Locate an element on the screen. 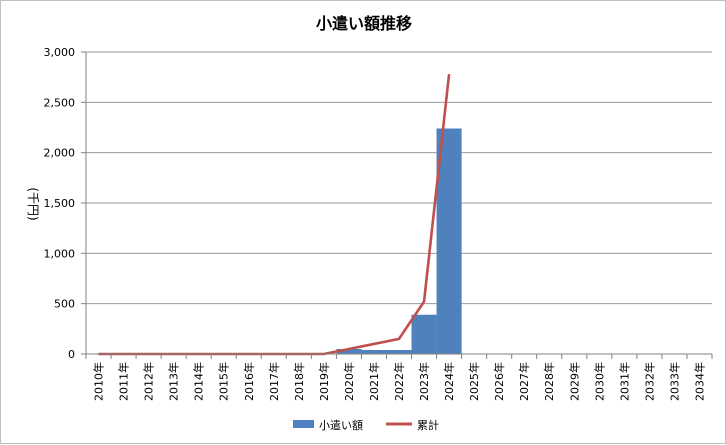 This screenshot has height=445, width=726. y-tick-label: 500 is located at coordinates (64, 304).